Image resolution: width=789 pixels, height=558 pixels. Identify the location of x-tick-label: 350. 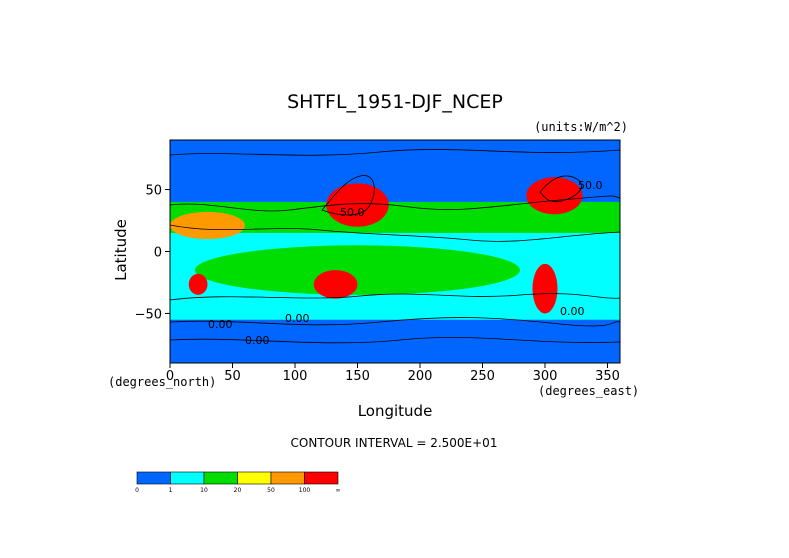
(607, 376).